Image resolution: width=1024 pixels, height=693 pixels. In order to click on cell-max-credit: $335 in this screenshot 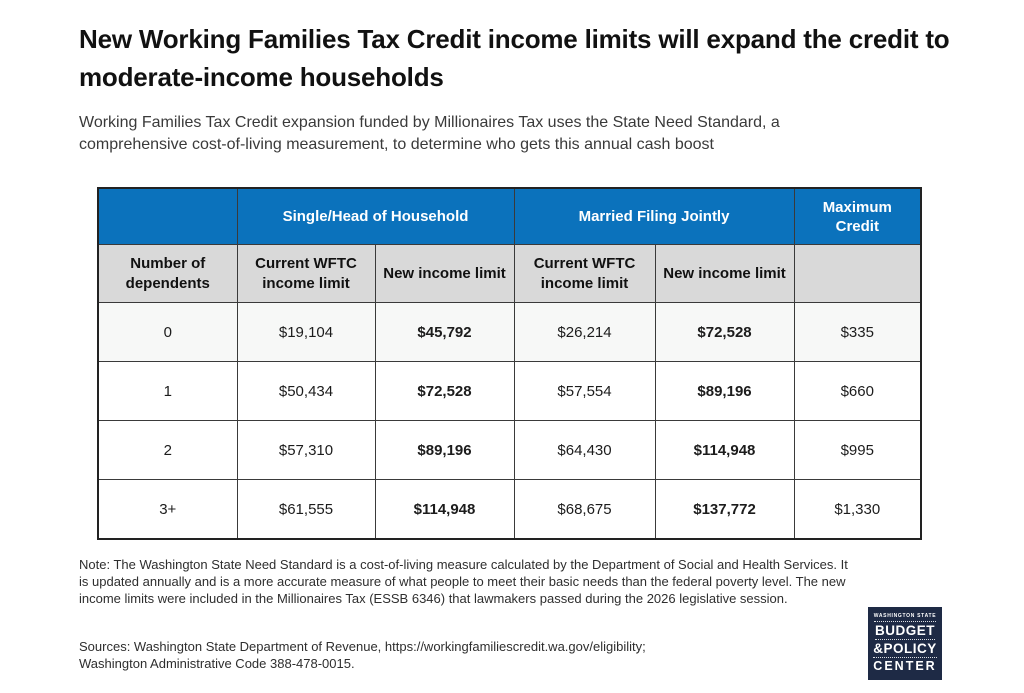, I will do `click(857, 332)`.